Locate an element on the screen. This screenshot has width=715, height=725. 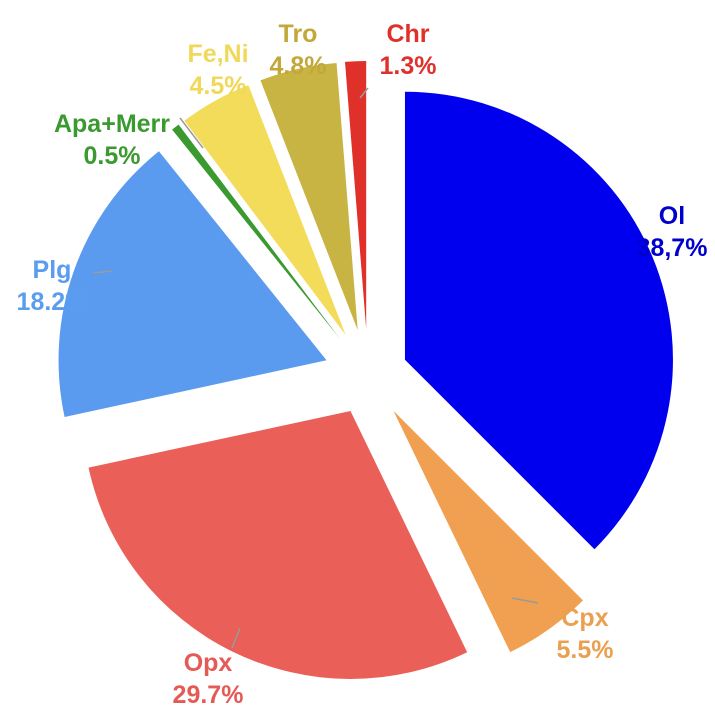
slice-name-label: Chr is located at coordinates (407, 34).